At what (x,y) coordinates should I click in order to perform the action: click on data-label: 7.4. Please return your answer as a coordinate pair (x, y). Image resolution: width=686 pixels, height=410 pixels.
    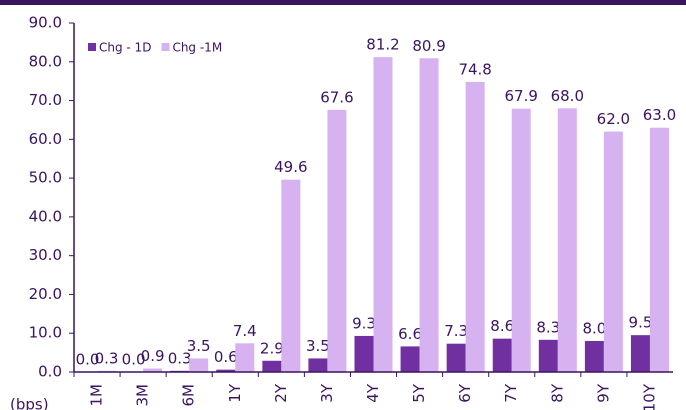
    Looking at the image, I should click on (245, 331).